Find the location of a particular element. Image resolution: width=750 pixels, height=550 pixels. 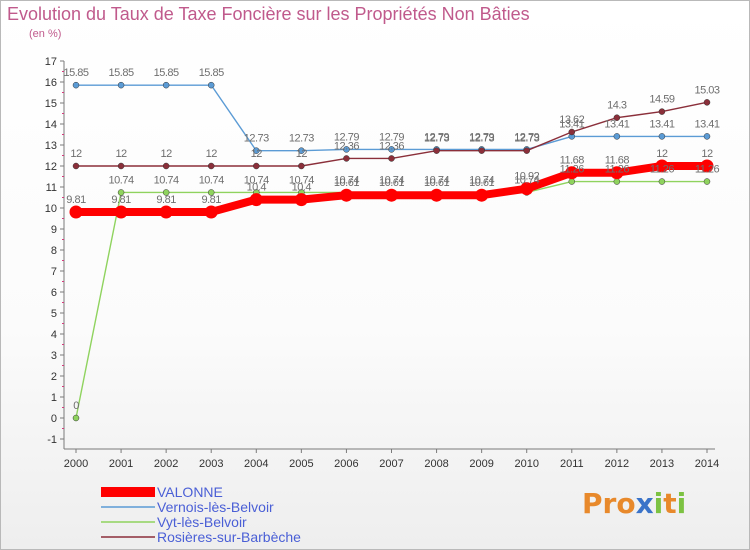

legend-swatch-vyt is located at coordinates (128, 522).